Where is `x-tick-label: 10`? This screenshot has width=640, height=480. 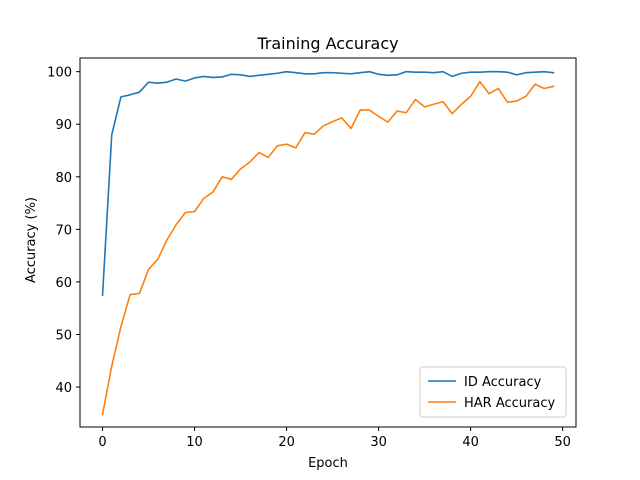
x-tick-label: 10 is located at coordinates (194, 442).